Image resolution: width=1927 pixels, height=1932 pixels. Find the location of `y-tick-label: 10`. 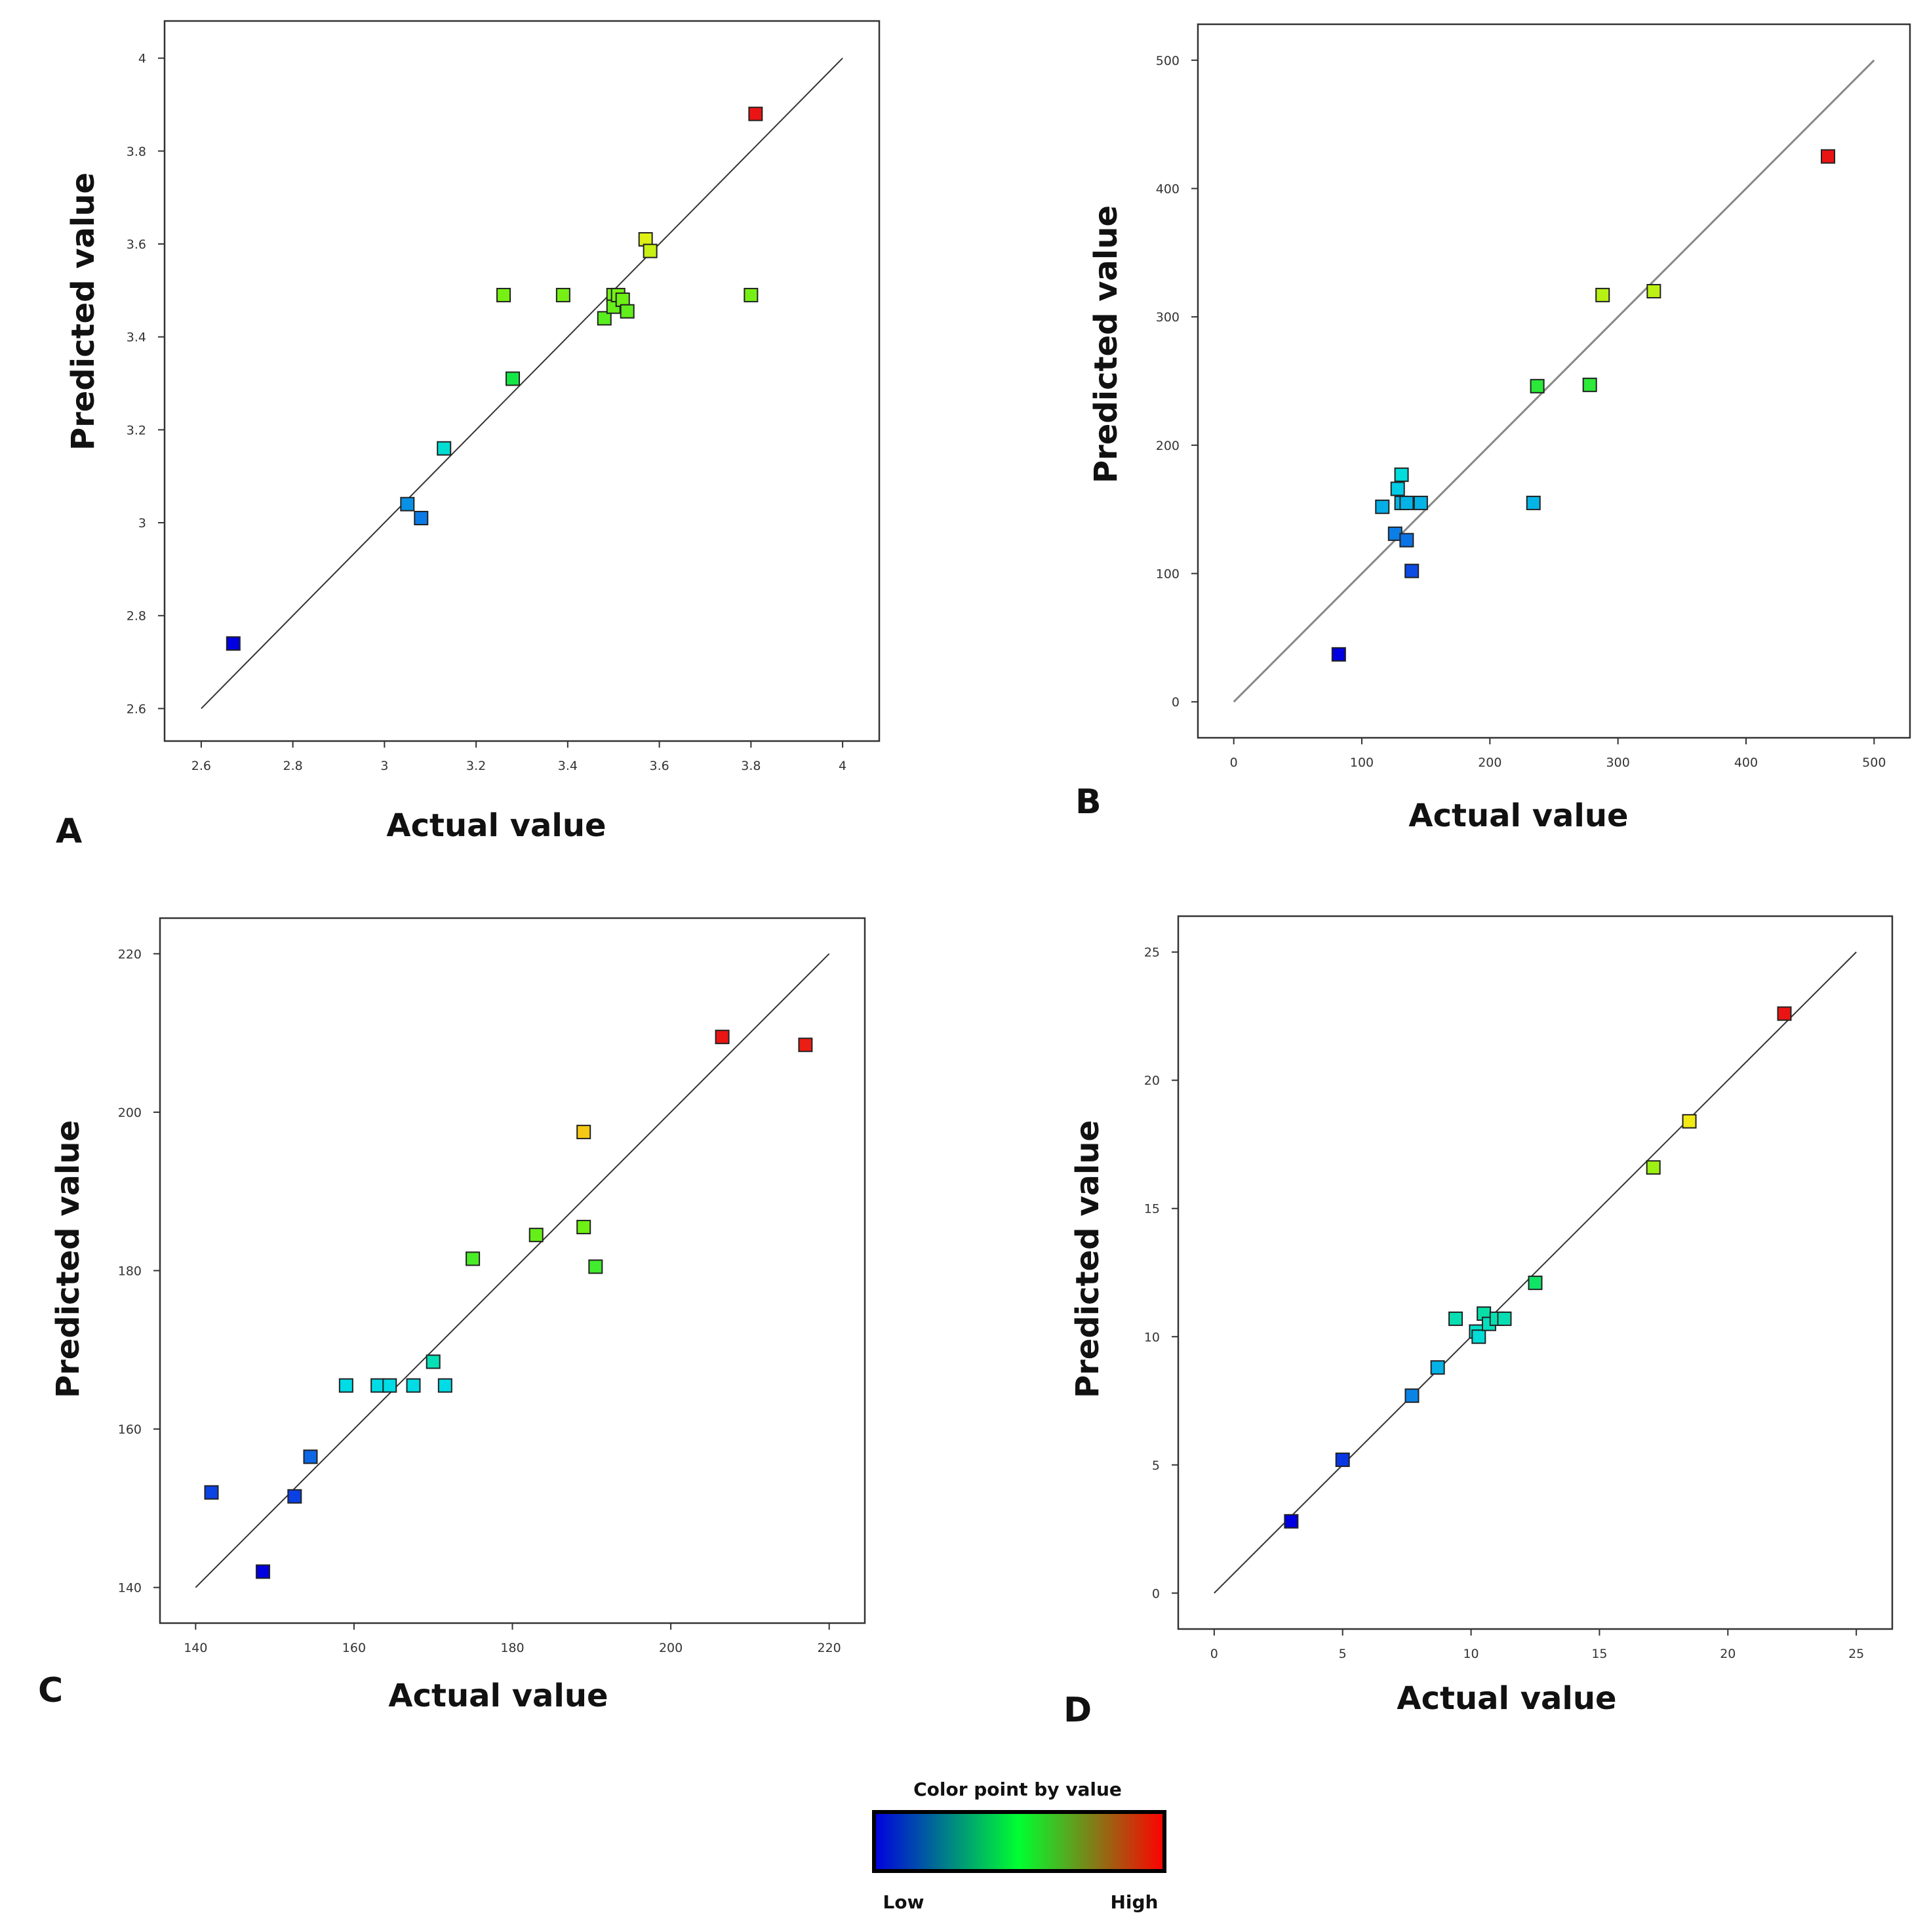

y-tick-label: 10 is located at coordinates (1152, 1337).